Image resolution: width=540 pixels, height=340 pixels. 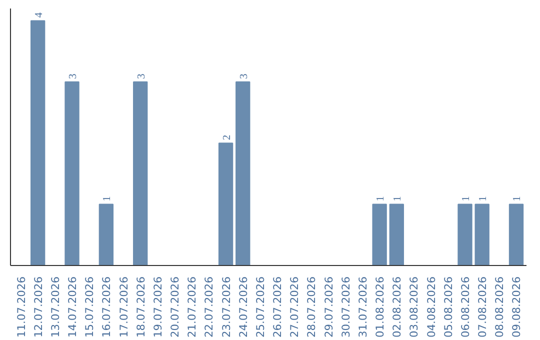 What do you see at coordinates (243, 307) in the screenshot?
I see `x-tick-label: 24.07.2026` at bounding box center [243, 307].